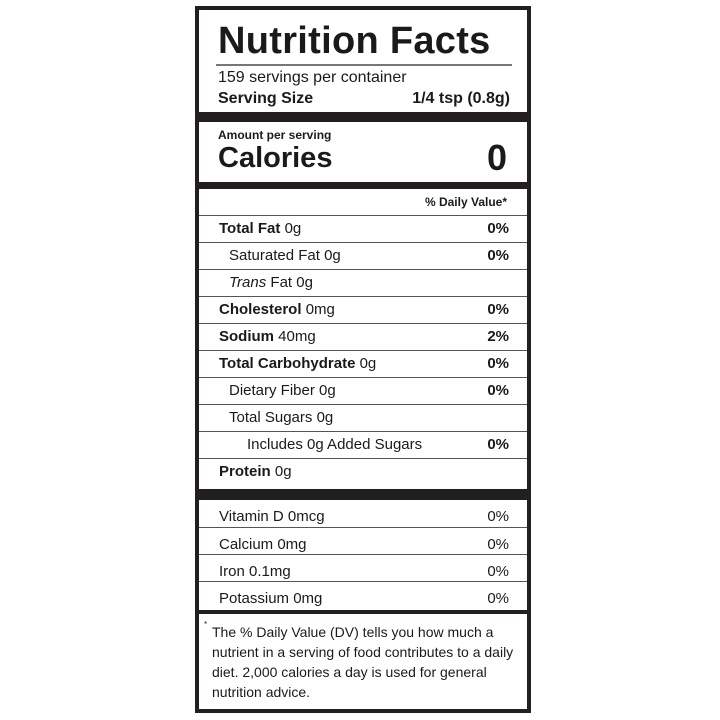 This screenshot has height=720, width=720. What do you see at coordinates (364, 65) in the screenshot?
I see `title-rule` at bounding box center [364, 65].